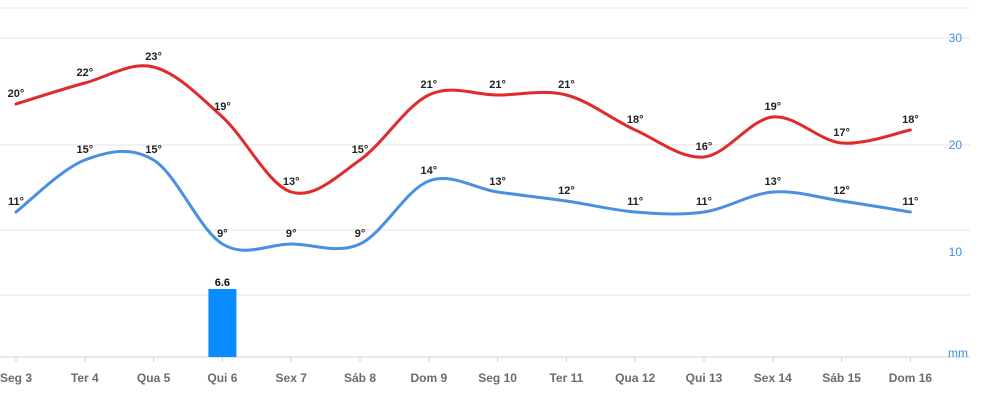 The width and height of the screenshot is (1000, 410). What do you see at coordinates (635, 378) in the screenshot?
I see `x-axis-label: Qua 12` at bounding box center [635, 378].